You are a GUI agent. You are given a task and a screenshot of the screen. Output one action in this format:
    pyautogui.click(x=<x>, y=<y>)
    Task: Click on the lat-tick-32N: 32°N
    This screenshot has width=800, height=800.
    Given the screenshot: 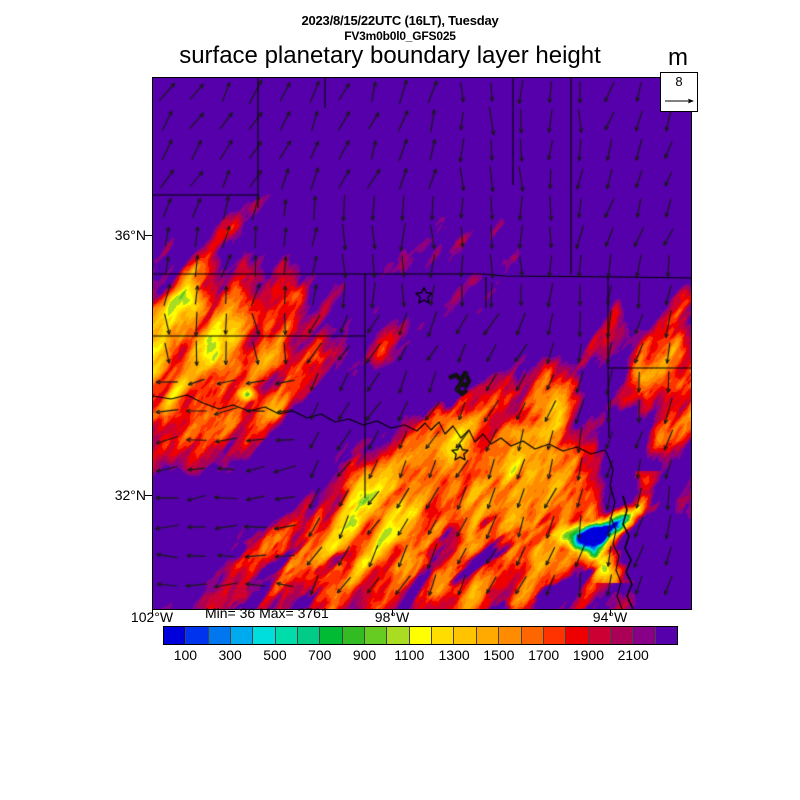 What is the action you would take?
    pyautogui.click(x=130, y=495)
    